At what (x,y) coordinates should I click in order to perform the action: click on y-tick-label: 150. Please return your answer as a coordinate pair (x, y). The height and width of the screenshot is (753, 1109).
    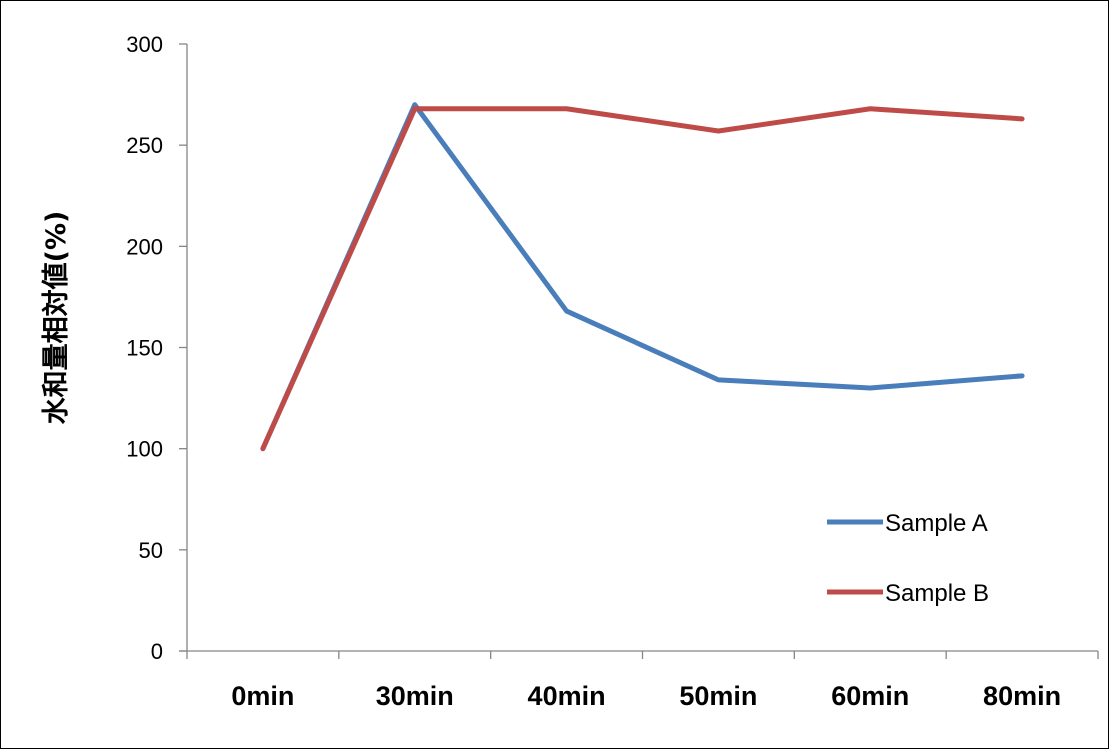
    Looking at the image, I should click on (144, 348).